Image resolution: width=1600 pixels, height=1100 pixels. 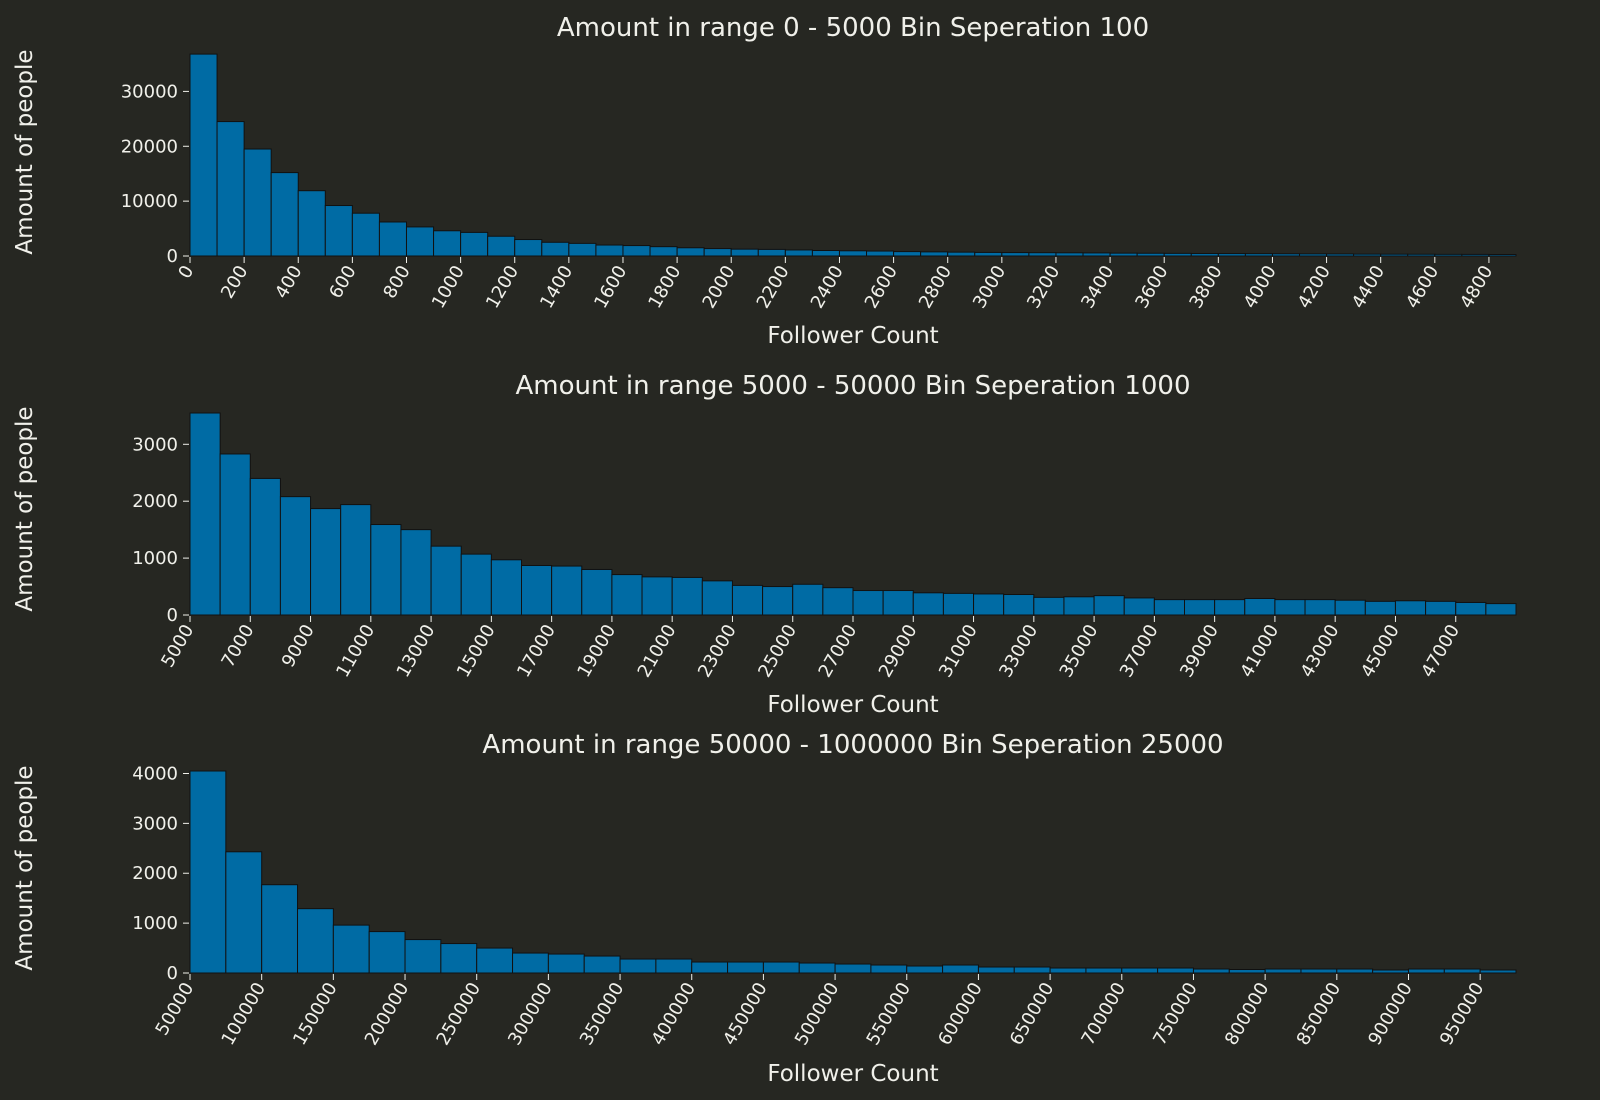 I want to click on x-tick-label: 43000, so click(x=1320, y=651).